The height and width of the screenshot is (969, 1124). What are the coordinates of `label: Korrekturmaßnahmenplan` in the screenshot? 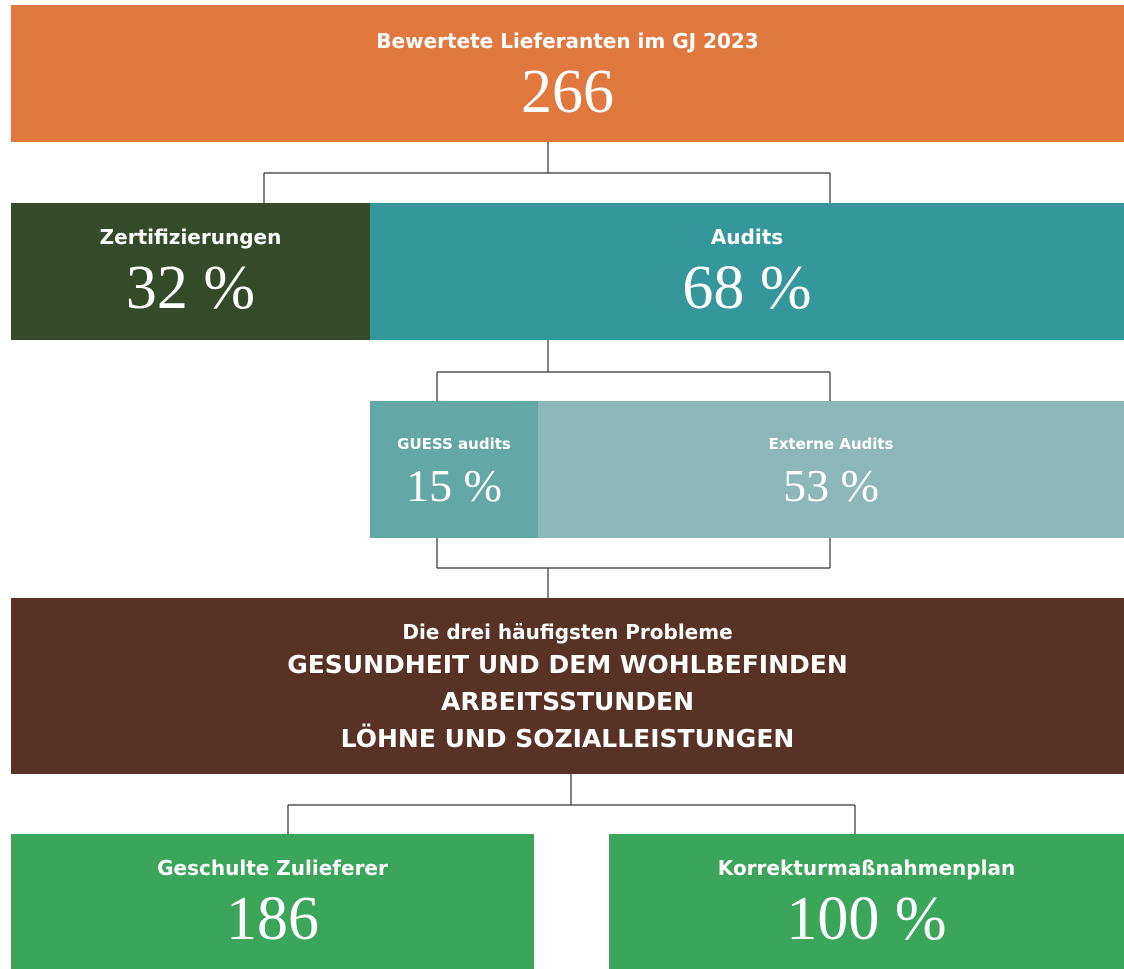 It's located at (866, 868).